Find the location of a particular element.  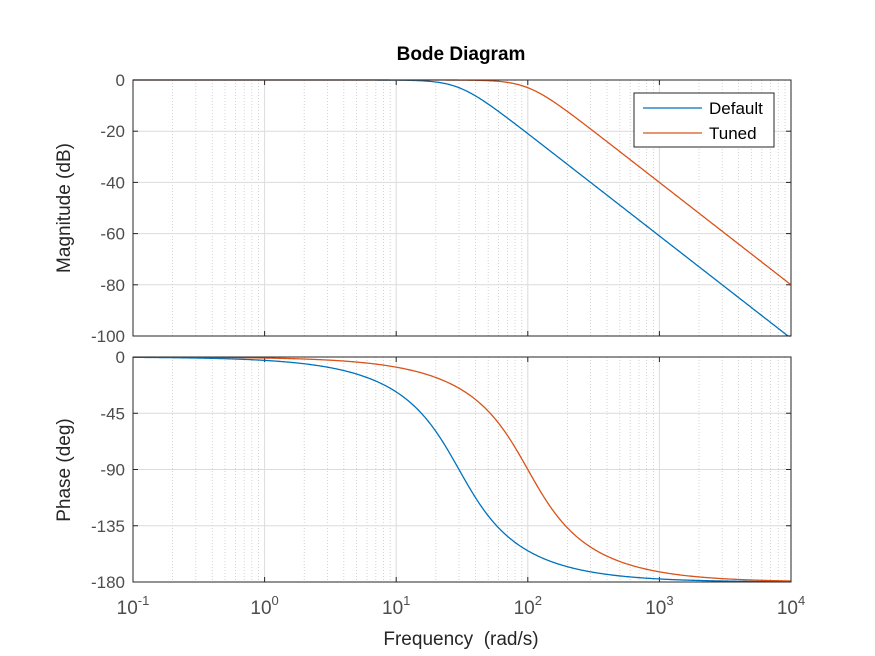

x-tick-label: 10² is located at coordinates (528, 606).